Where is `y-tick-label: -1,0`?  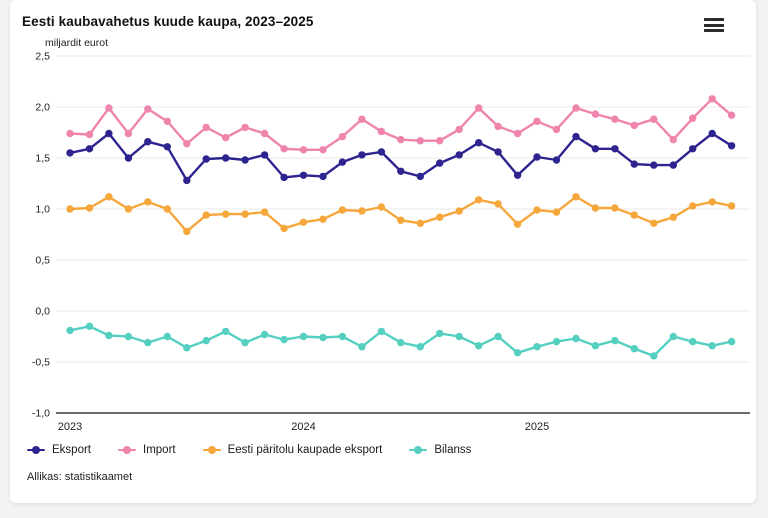 y-tick-label: -1,0 is located at coordinates (41, 414).